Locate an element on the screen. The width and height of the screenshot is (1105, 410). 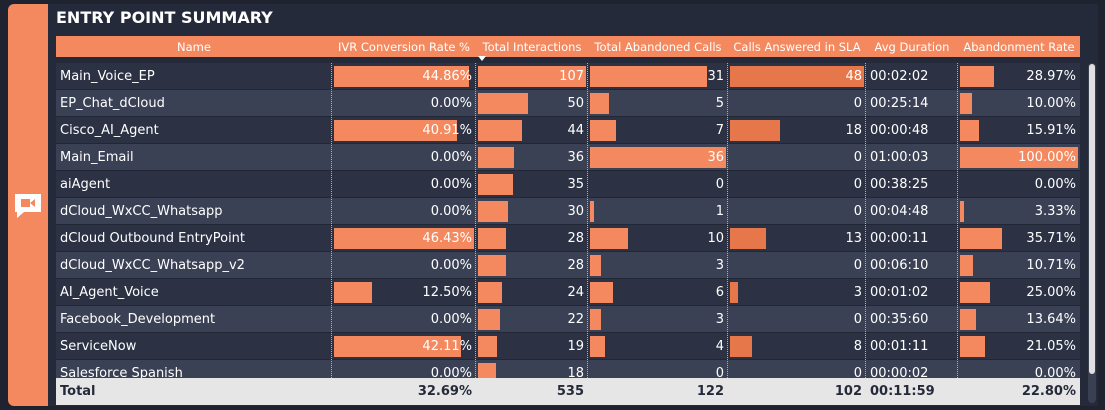
cell-value: 00:01:02 is located at coordinates (899, 292).